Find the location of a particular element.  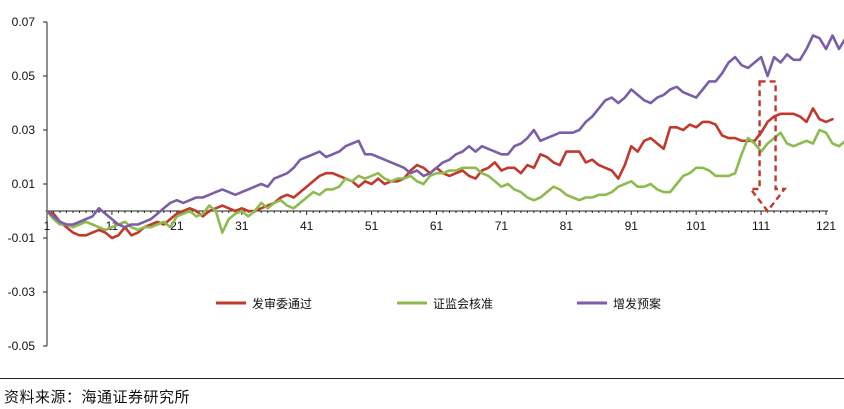

x-tick-label: 111 is located at coordinates (761, 226).